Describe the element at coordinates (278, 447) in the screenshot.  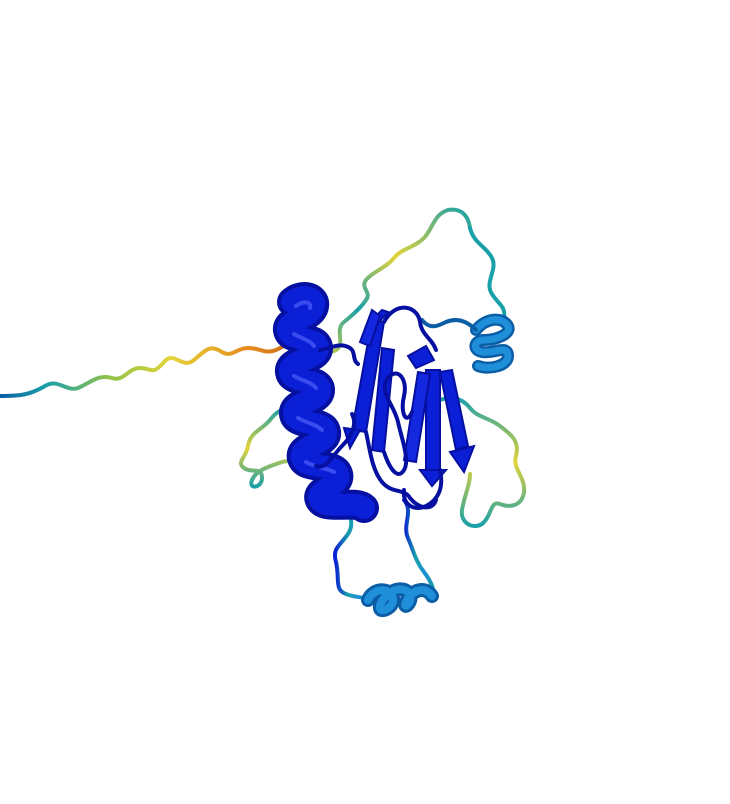
I see `left-loop-coil` at that location.